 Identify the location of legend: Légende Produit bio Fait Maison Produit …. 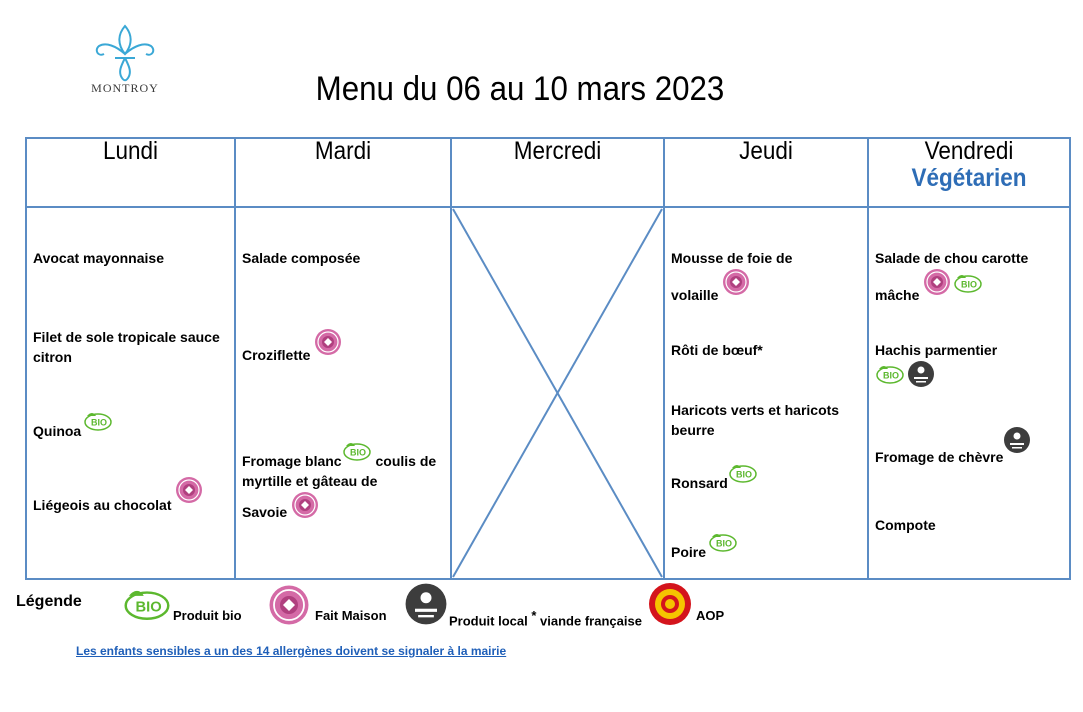
(541, 610).